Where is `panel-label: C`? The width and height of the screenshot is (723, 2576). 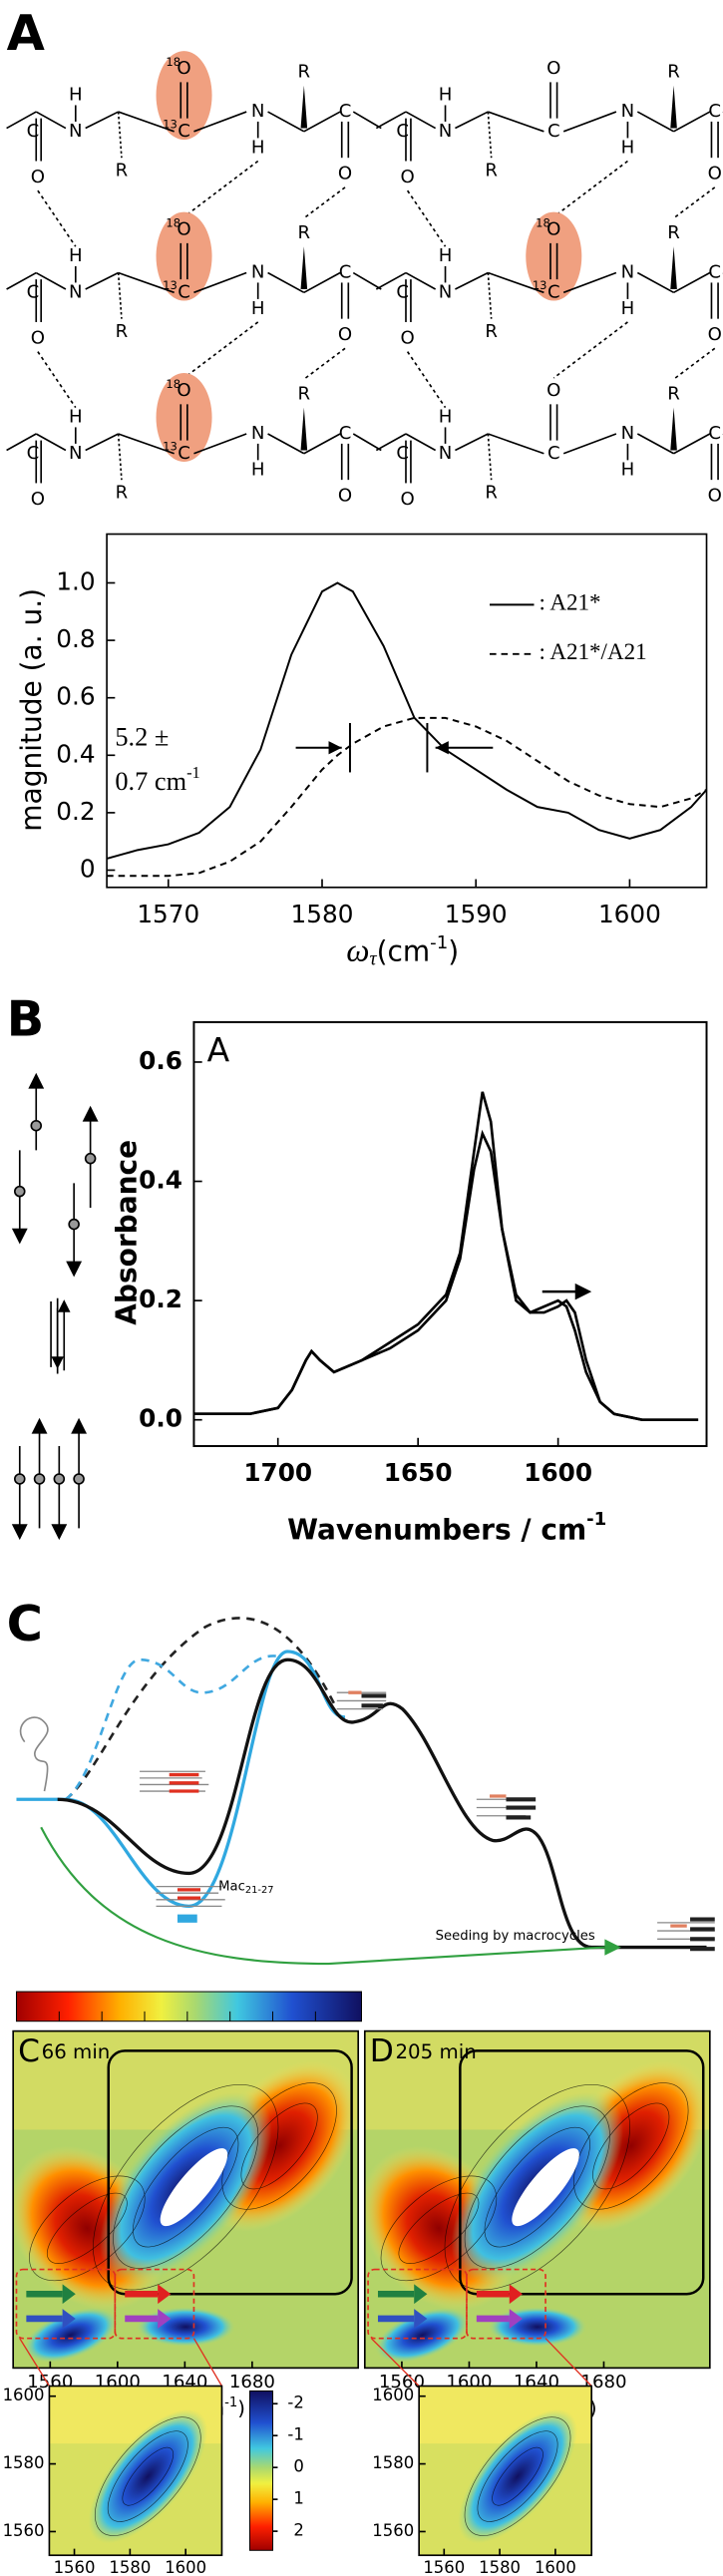
panel-label: C is located at coordinates (25, 1624).